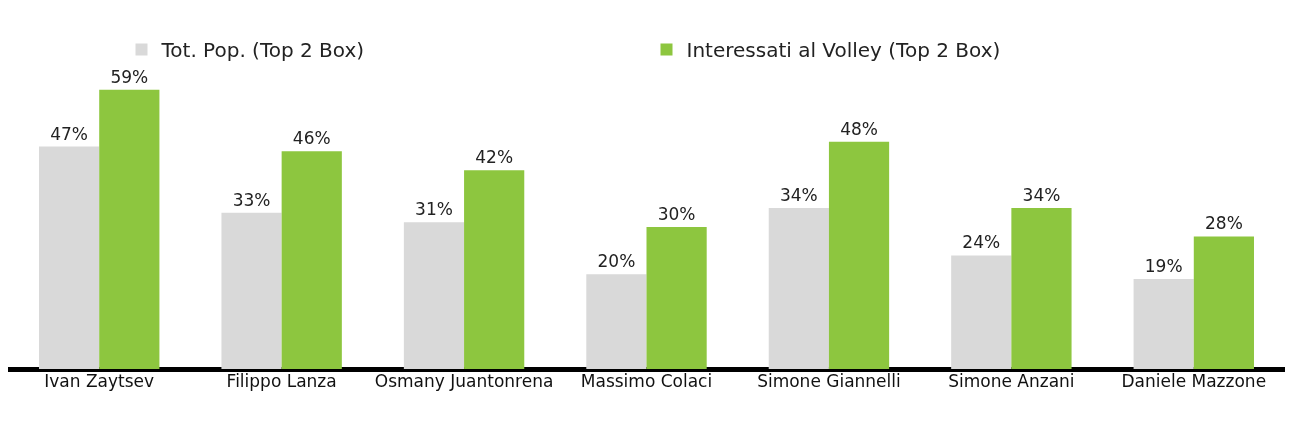 This screenshot has height=429, width=1293. What do you see at coordinates (69, 133) in the screenshot?
I see `data-label: 47%` at bounding box center [69, 133].